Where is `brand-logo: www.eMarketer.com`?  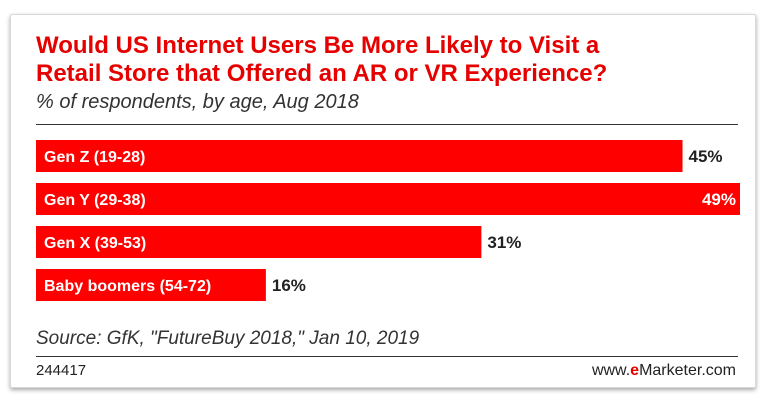 brand-logo: www.eMarketer.com is located at coordinates (664, 371).